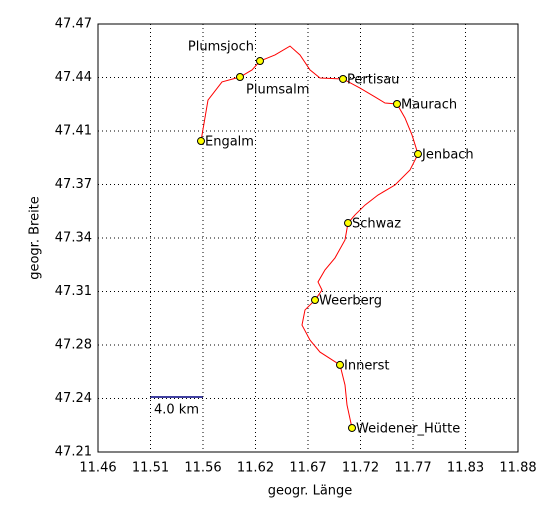 This screenshot has height=518, width=546. Describe the element at coordinates (373, 79) in the screenshot. I see `place-label: Pertisau` at that location.